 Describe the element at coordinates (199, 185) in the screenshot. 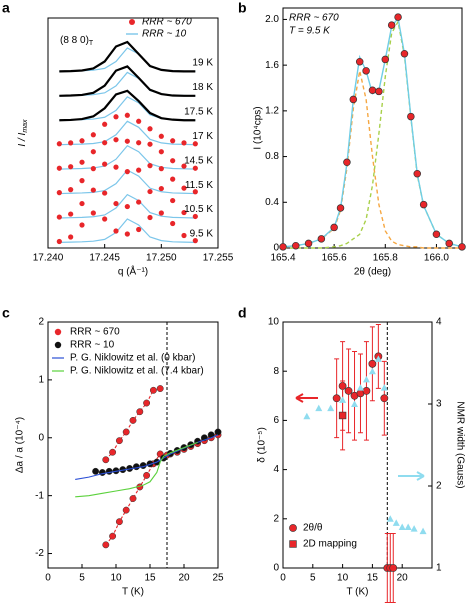

I see `trace-label: 11.5 K` at that location.